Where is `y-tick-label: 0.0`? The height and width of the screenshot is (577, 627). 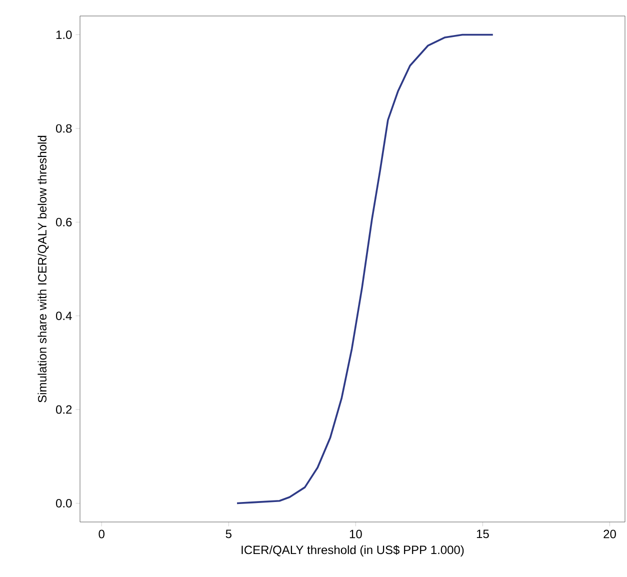
y-tick-label: 0.0 is located at coordinates (64, 503).